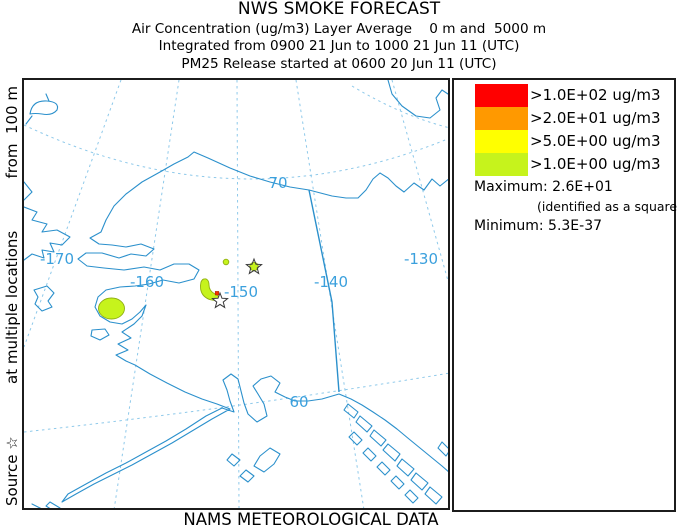 The width and height of the screenshot is (678, 532). I want to click on meridian-label: -160, so click(147, 282).